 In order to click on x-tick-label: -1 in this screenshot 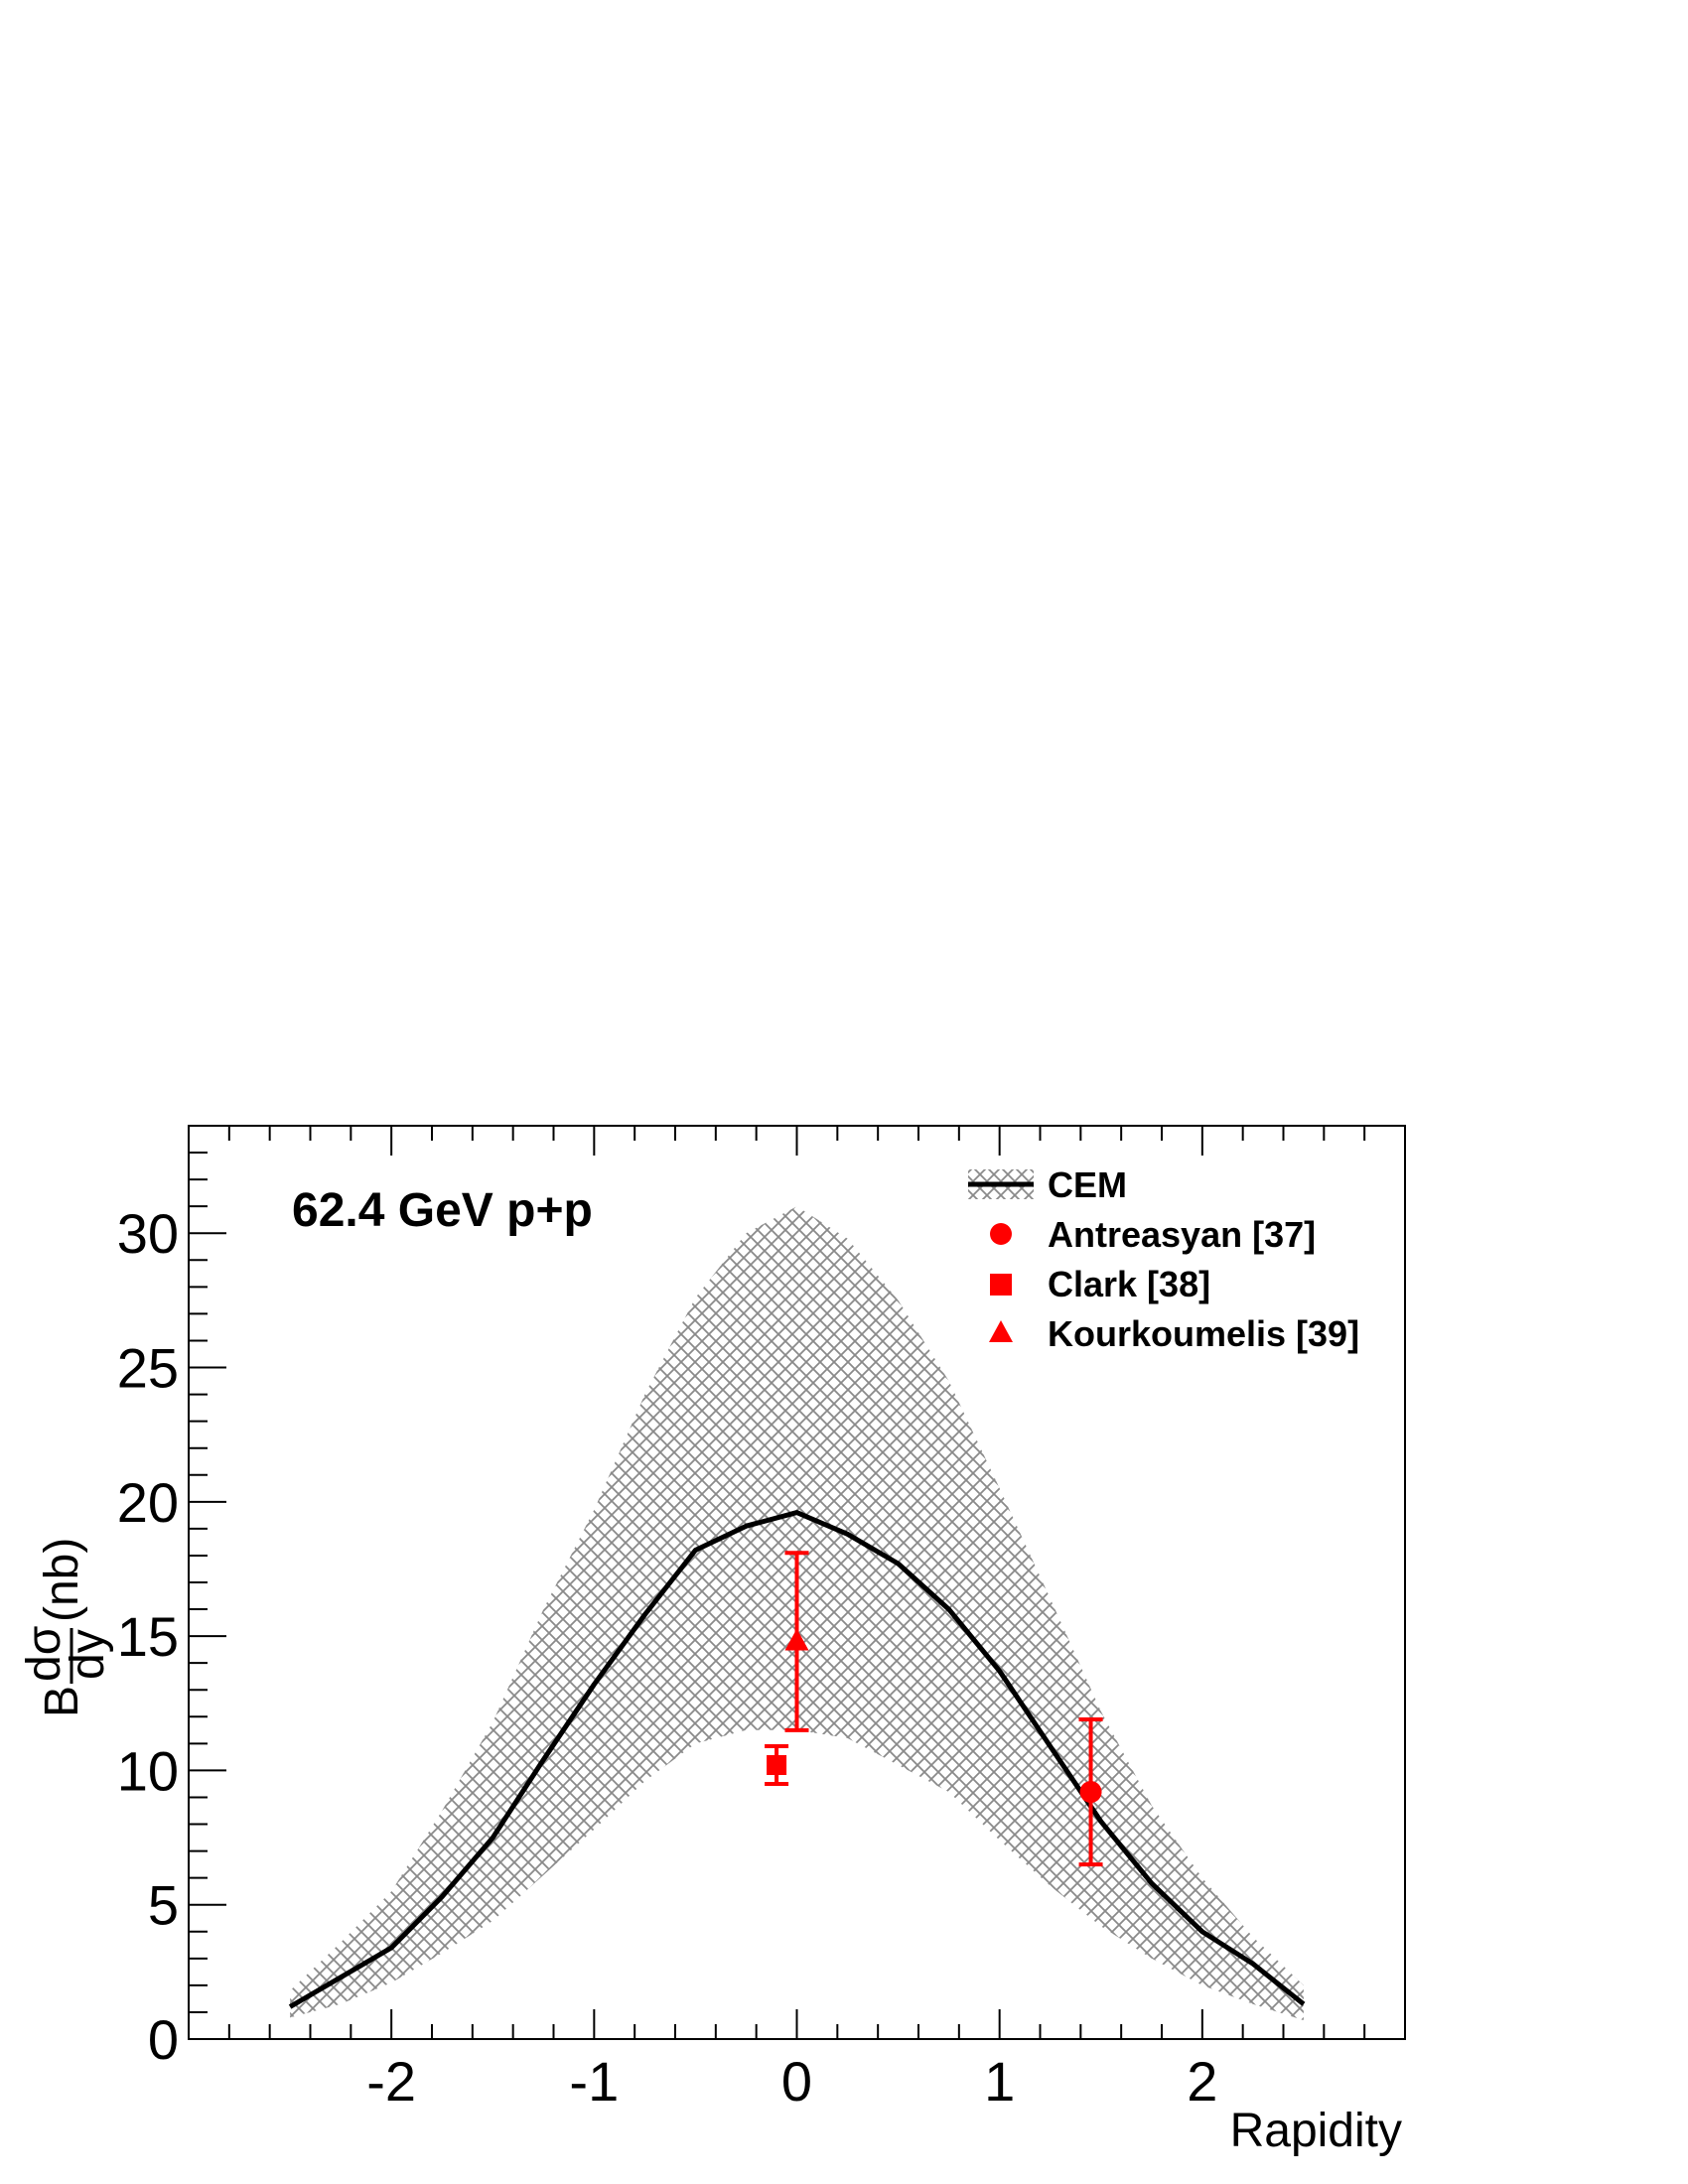, I will do `click(594, 2081)`.